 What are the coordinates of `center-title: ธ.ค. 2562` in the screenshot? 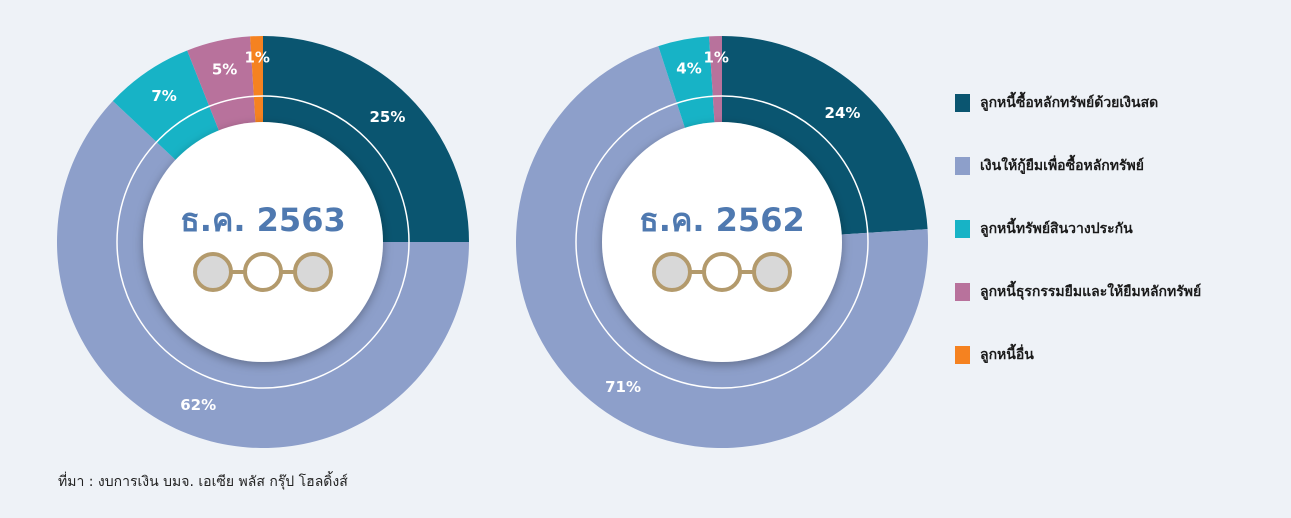 It's located at (721, 220).